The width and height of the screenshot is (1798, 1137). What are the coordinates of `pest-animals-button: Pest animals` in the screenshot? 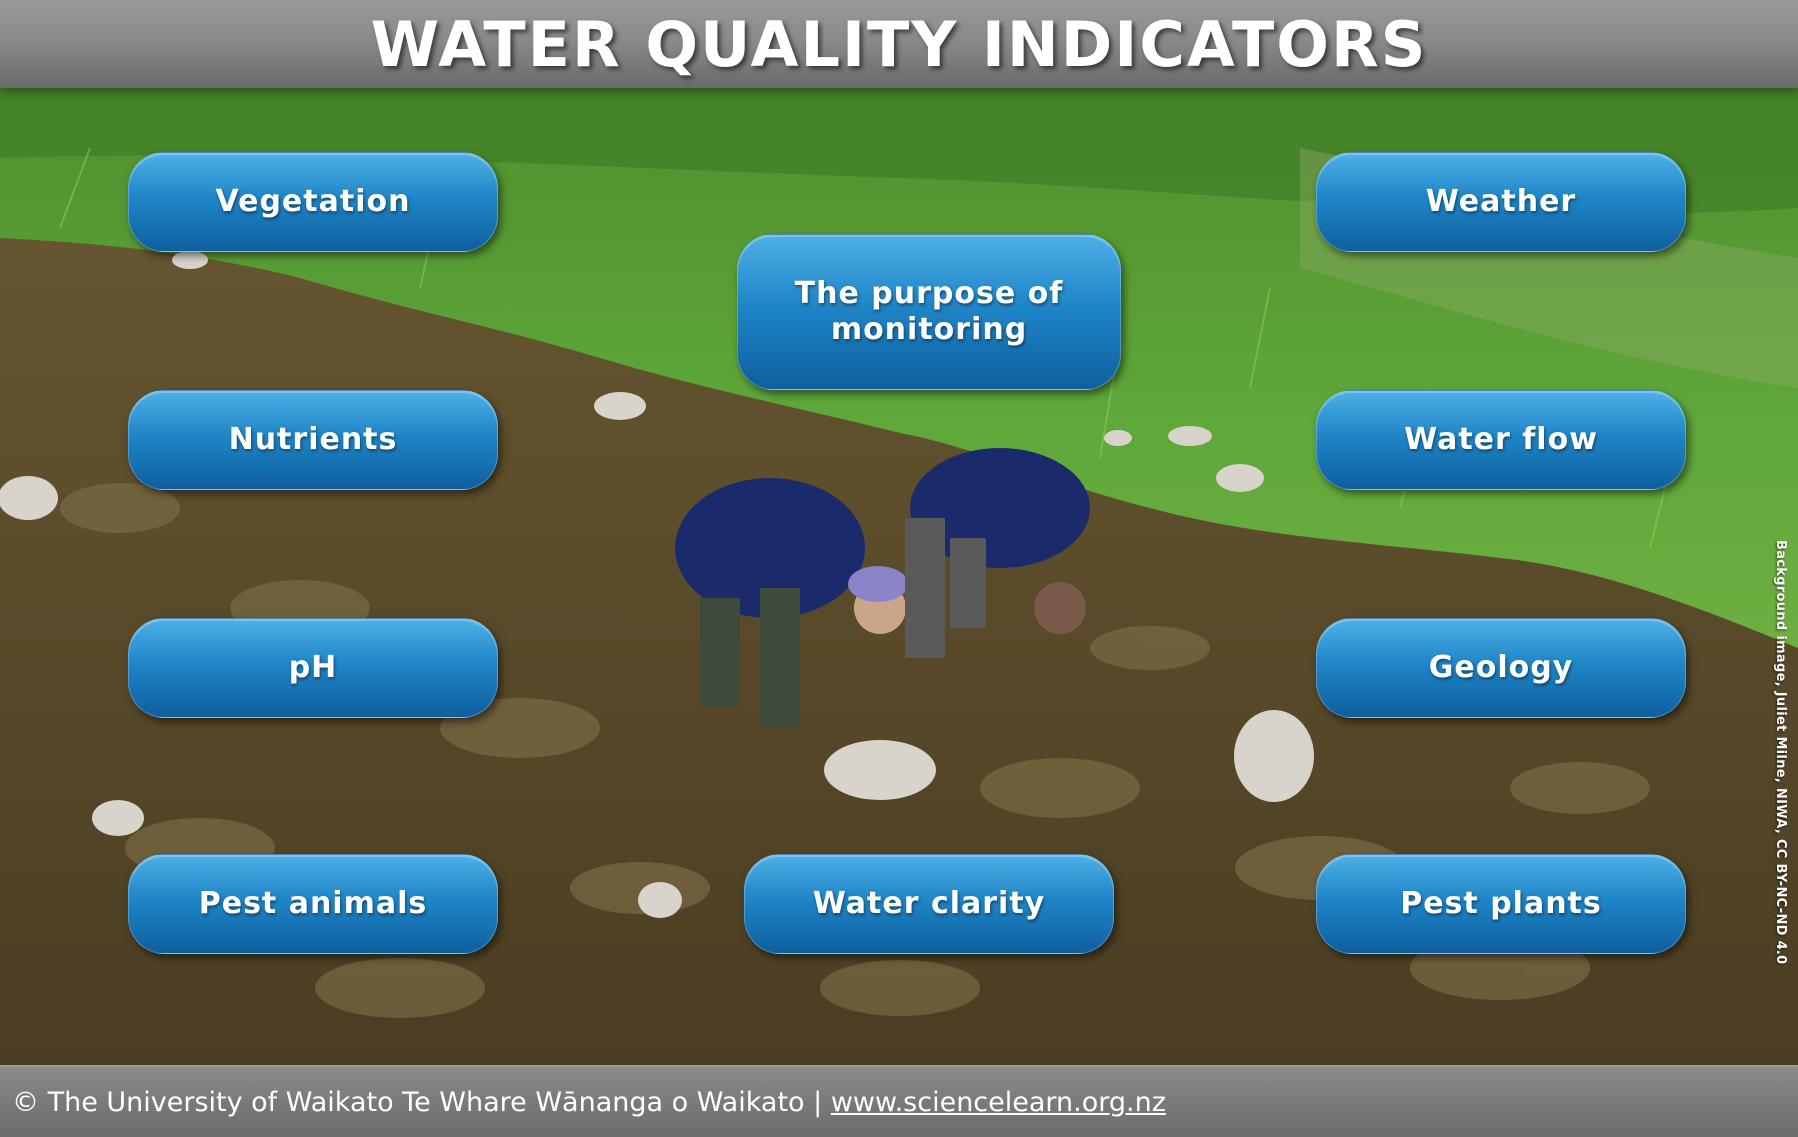 It's located at (313, 904).